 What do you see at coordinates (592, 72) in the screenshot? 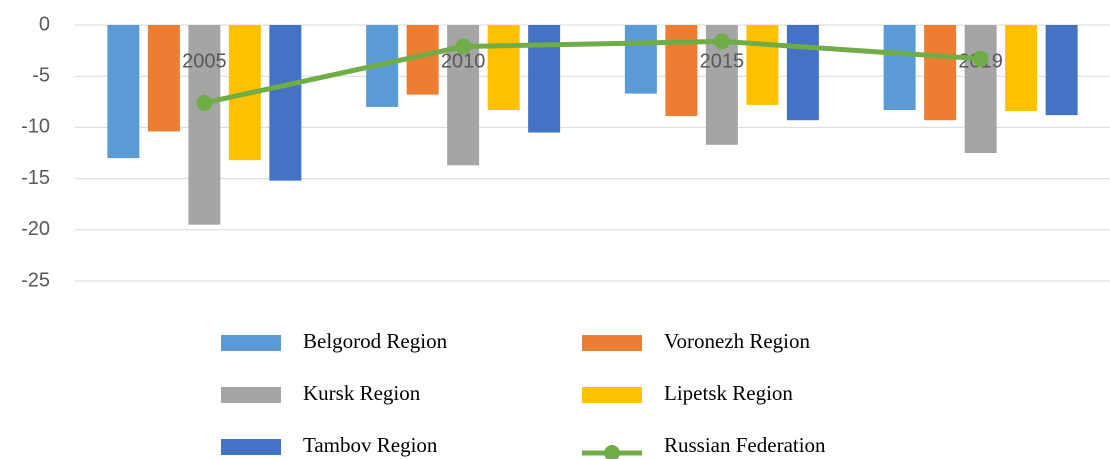
I see `line` at bounding box center [592, 72].